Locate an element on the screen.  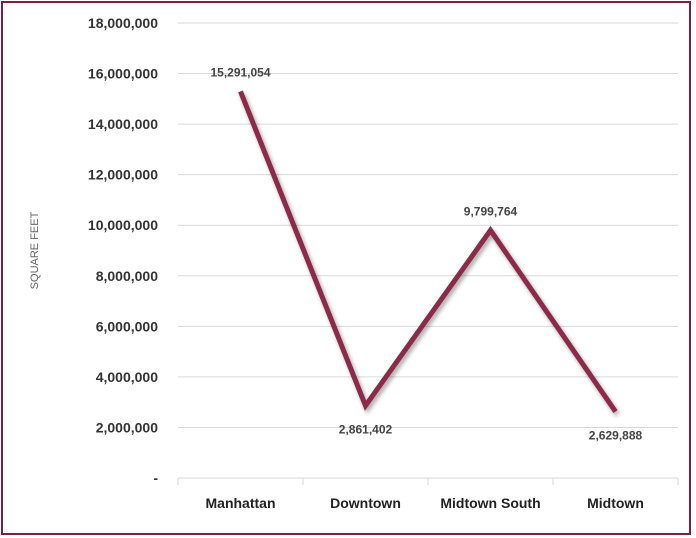
y-tick-label: 12,000,000 is located at coordinates (123, 175).